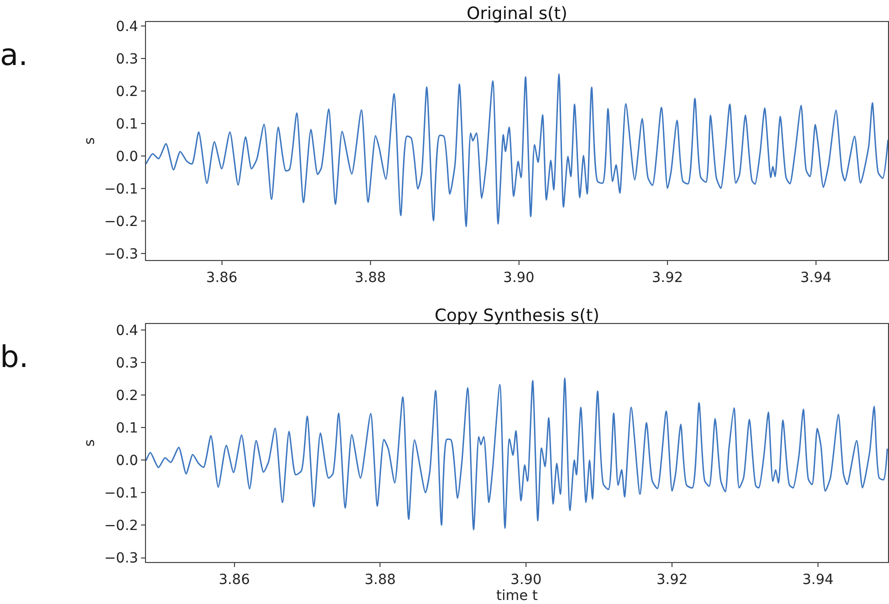  What do you see at coordinates (14, 55) in the screenshot?
I see `text: a.` at bounding box center [14, 55].